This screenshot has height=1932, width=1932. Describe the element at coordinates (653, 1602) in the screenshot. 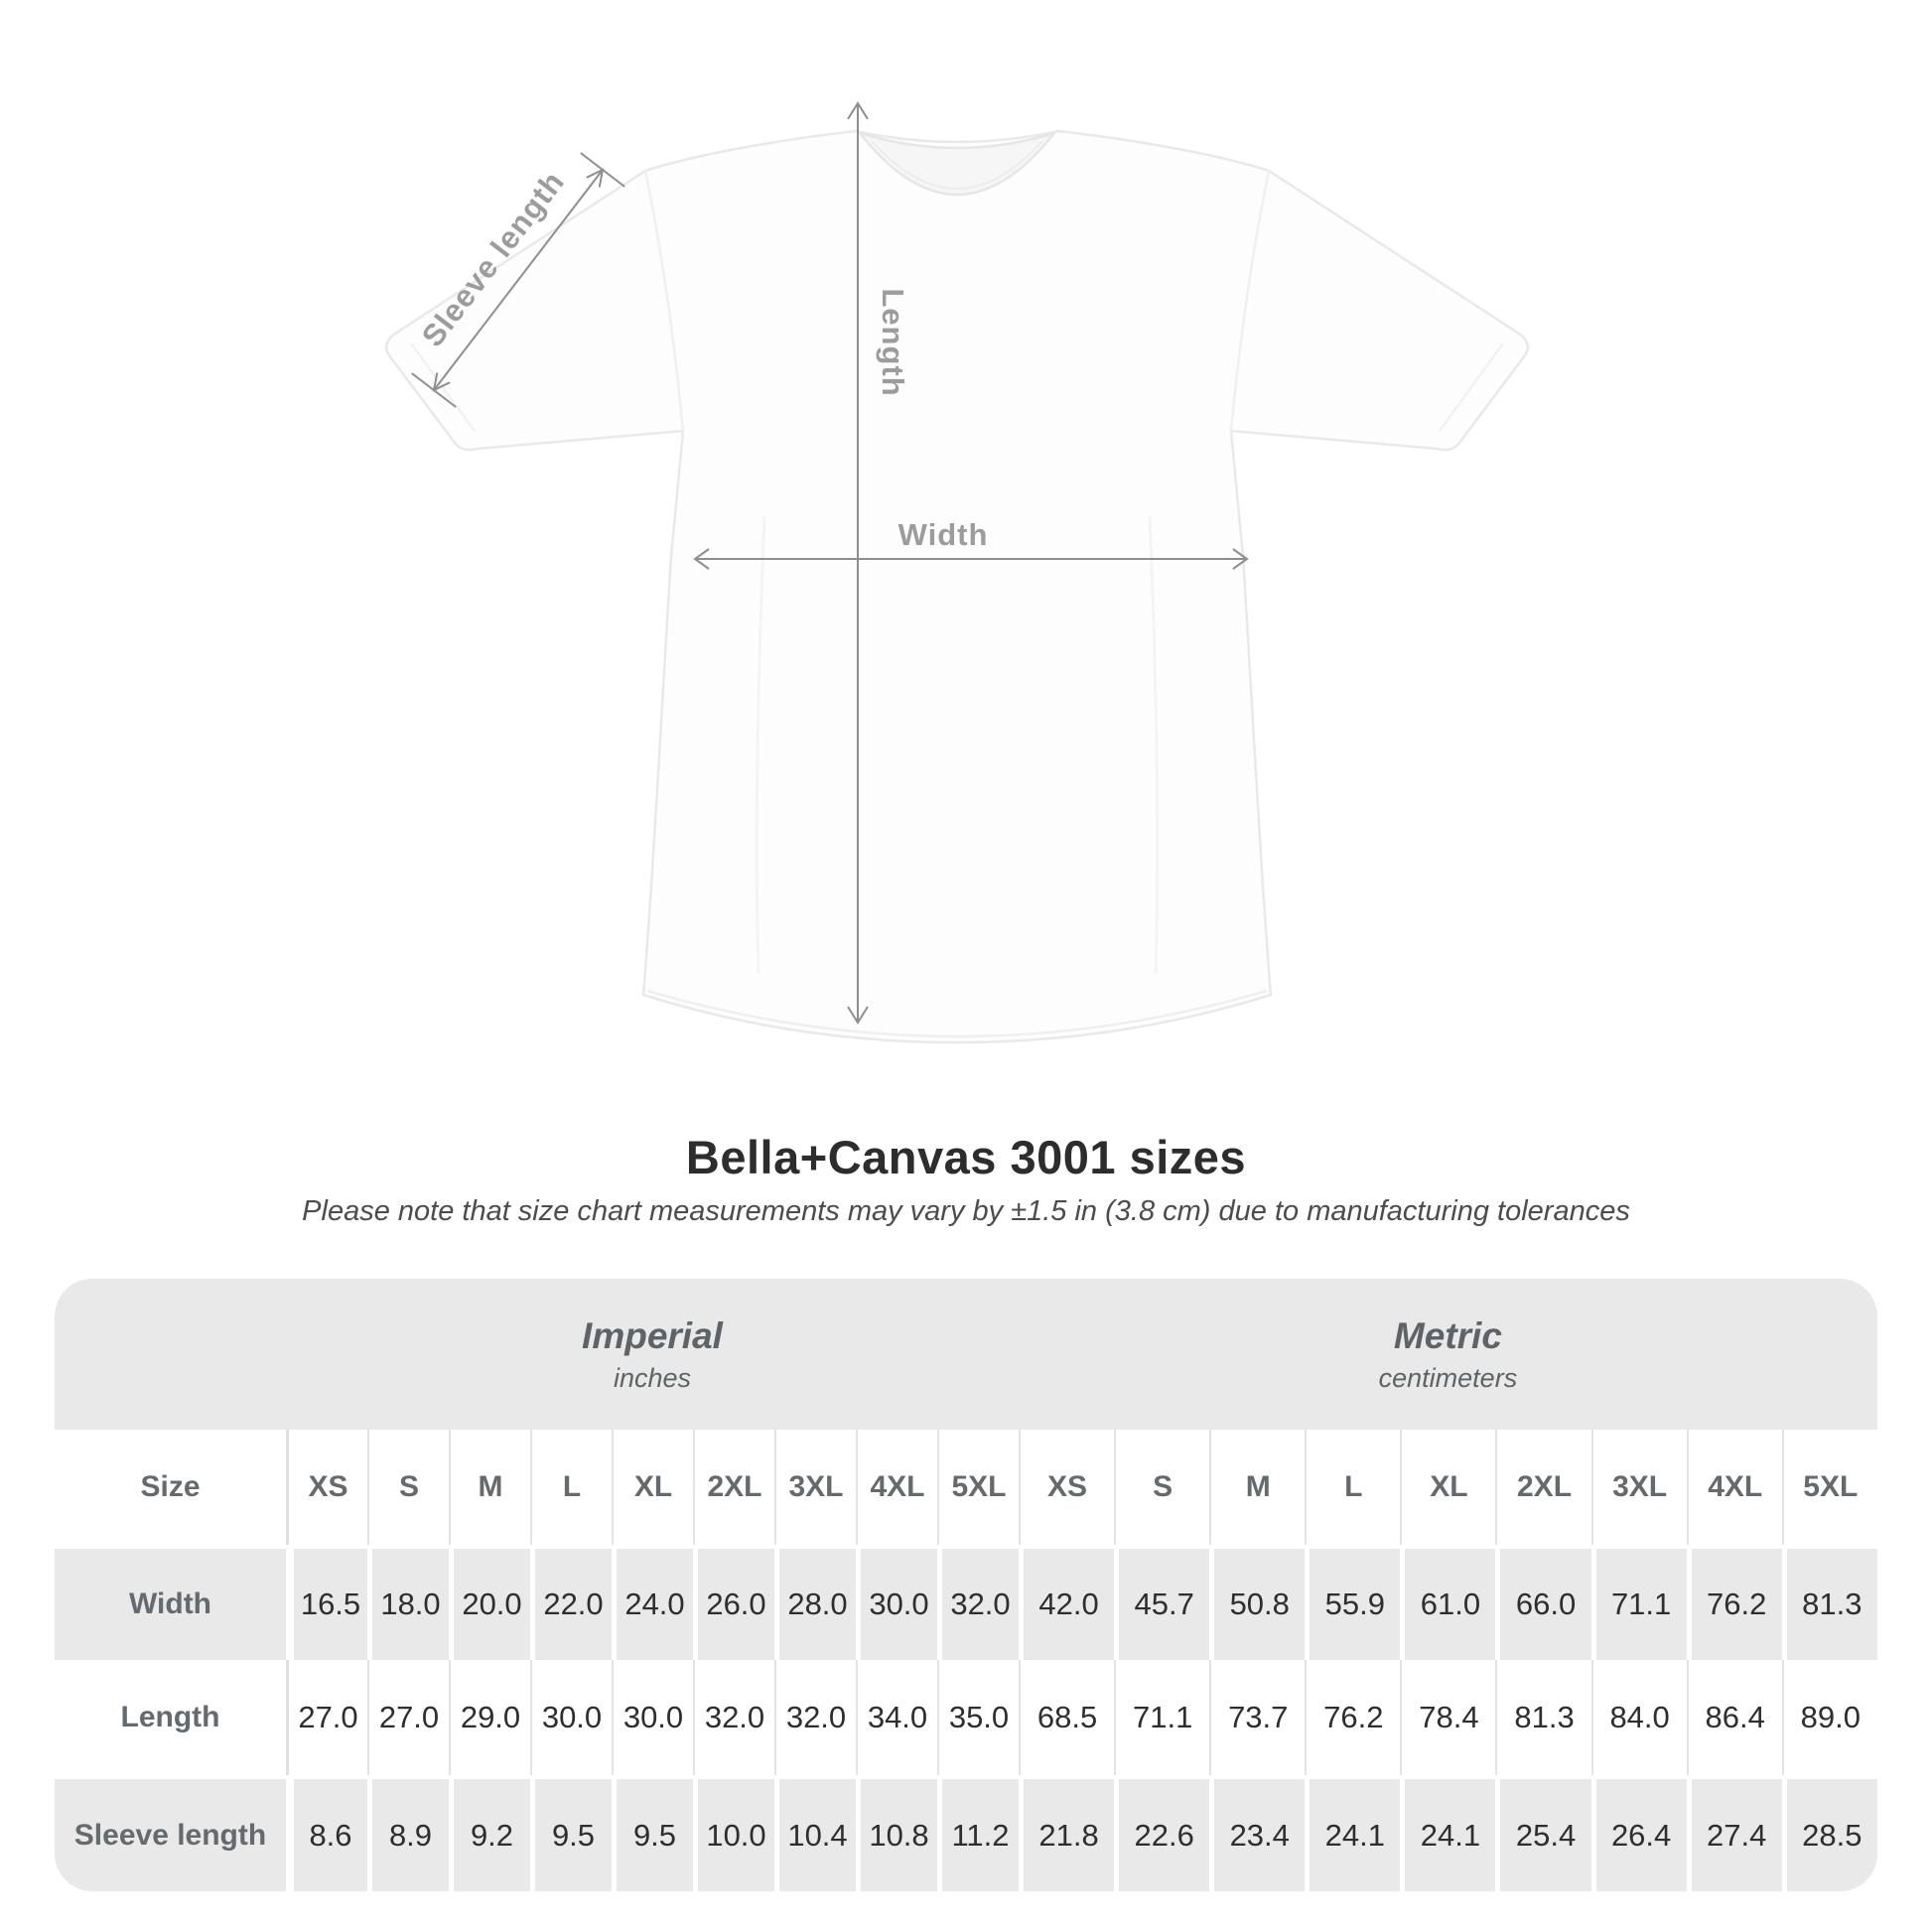

I see `width-value-cell: 24.0` at that location.